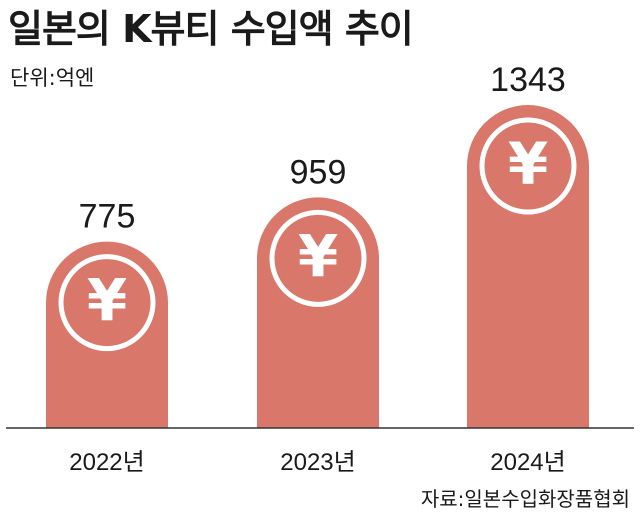 The height and width of the screenshot is (520, 640). I want to click on value-label-3: 1343, so click(528, 80).